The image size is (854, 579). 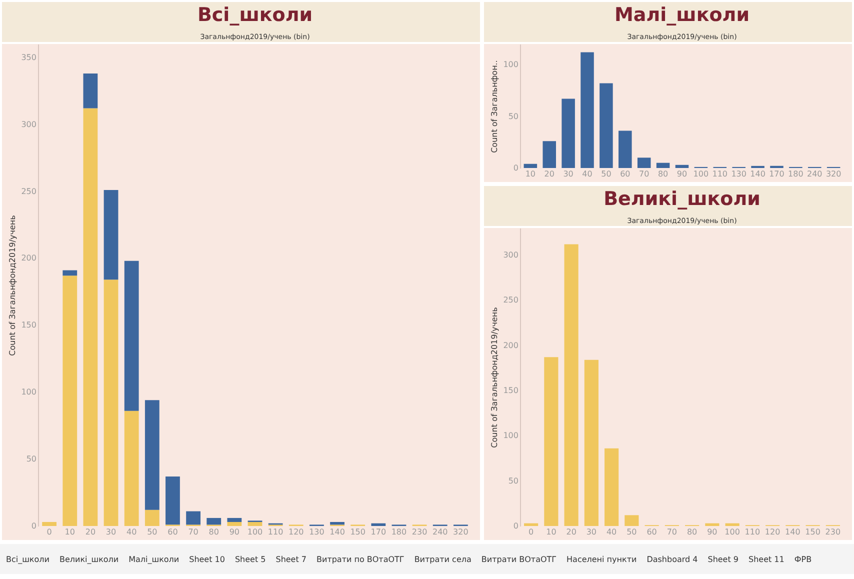 What do you see at coordinates (337, 532) in the screenshot?
I see `x-tick-label: 140` at bounding box center [337, 532].